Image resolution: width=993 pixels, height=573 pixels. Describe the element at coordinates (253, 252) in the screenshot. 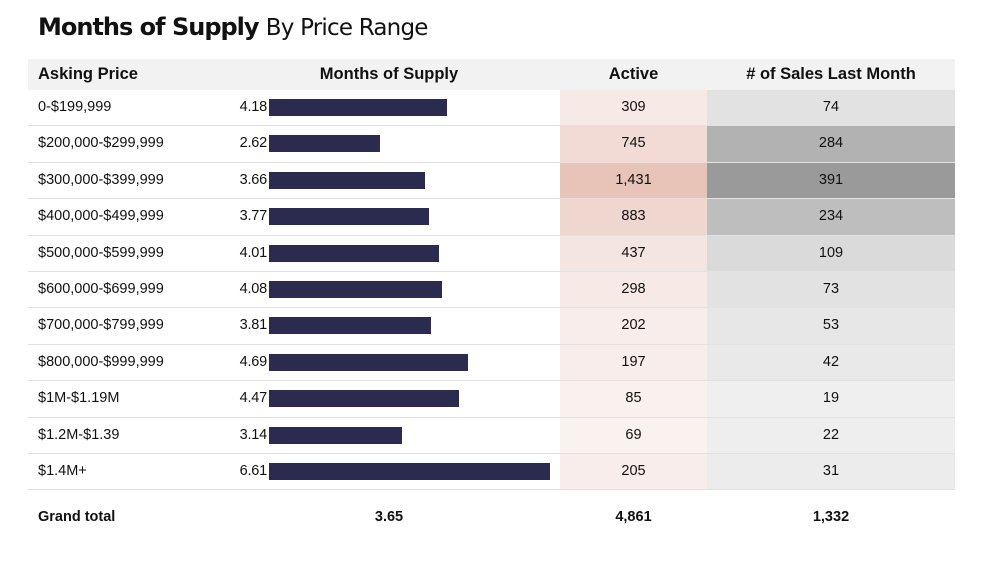

I see `months-of-supply-label: 4.01` at that location.